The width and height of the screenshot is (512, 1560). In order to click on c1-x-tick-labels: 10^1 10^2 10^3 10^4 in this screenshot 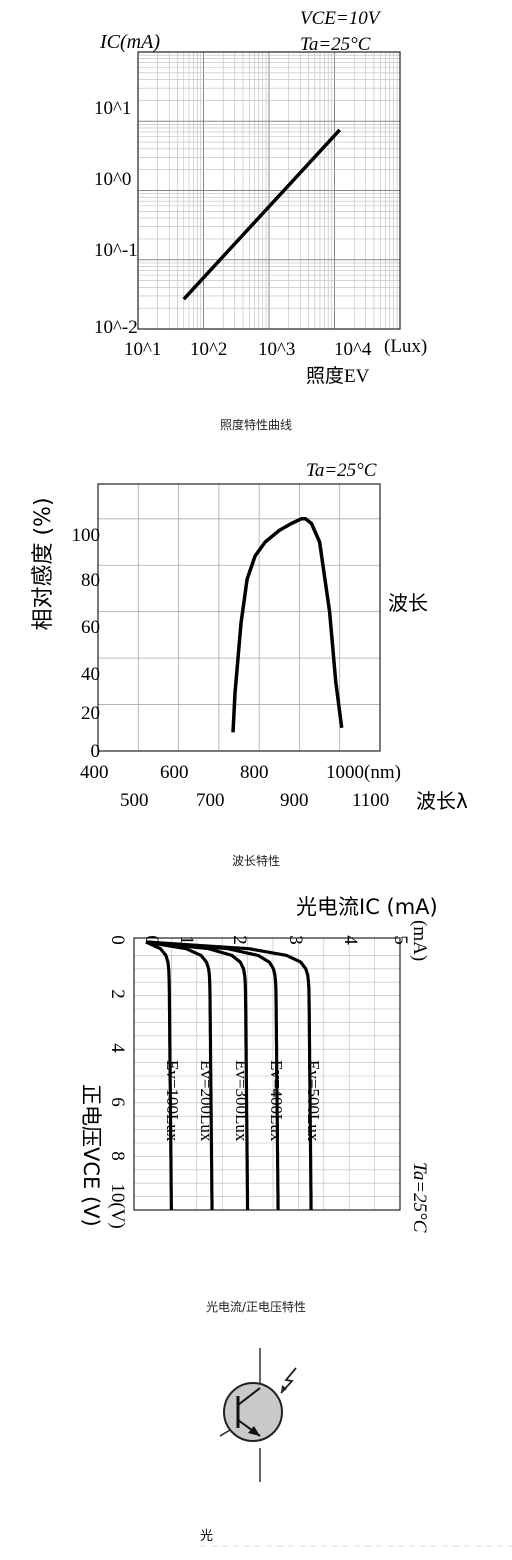, I will do `click(248, 349)`.